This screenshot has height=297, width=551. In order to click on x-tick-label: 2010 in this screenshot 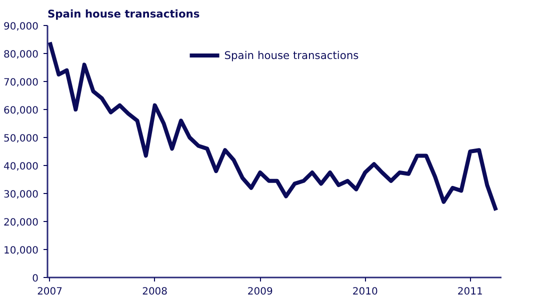, I will do `click(365, 291)`.